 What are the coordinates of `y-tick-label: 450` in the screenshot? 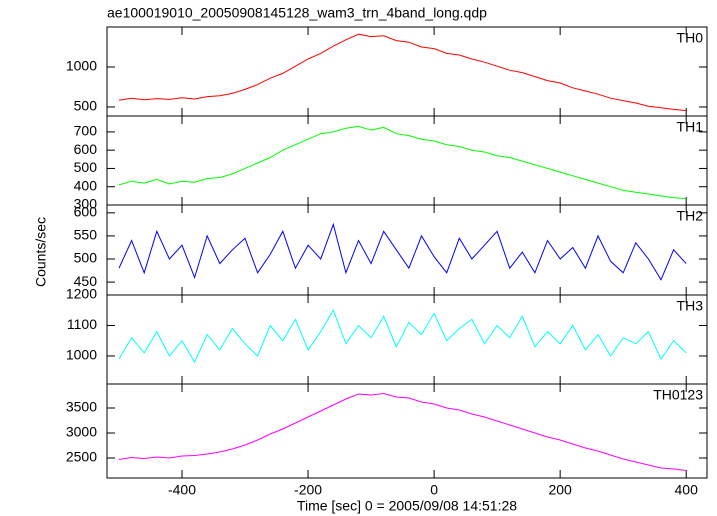 It's located at (86, 281).